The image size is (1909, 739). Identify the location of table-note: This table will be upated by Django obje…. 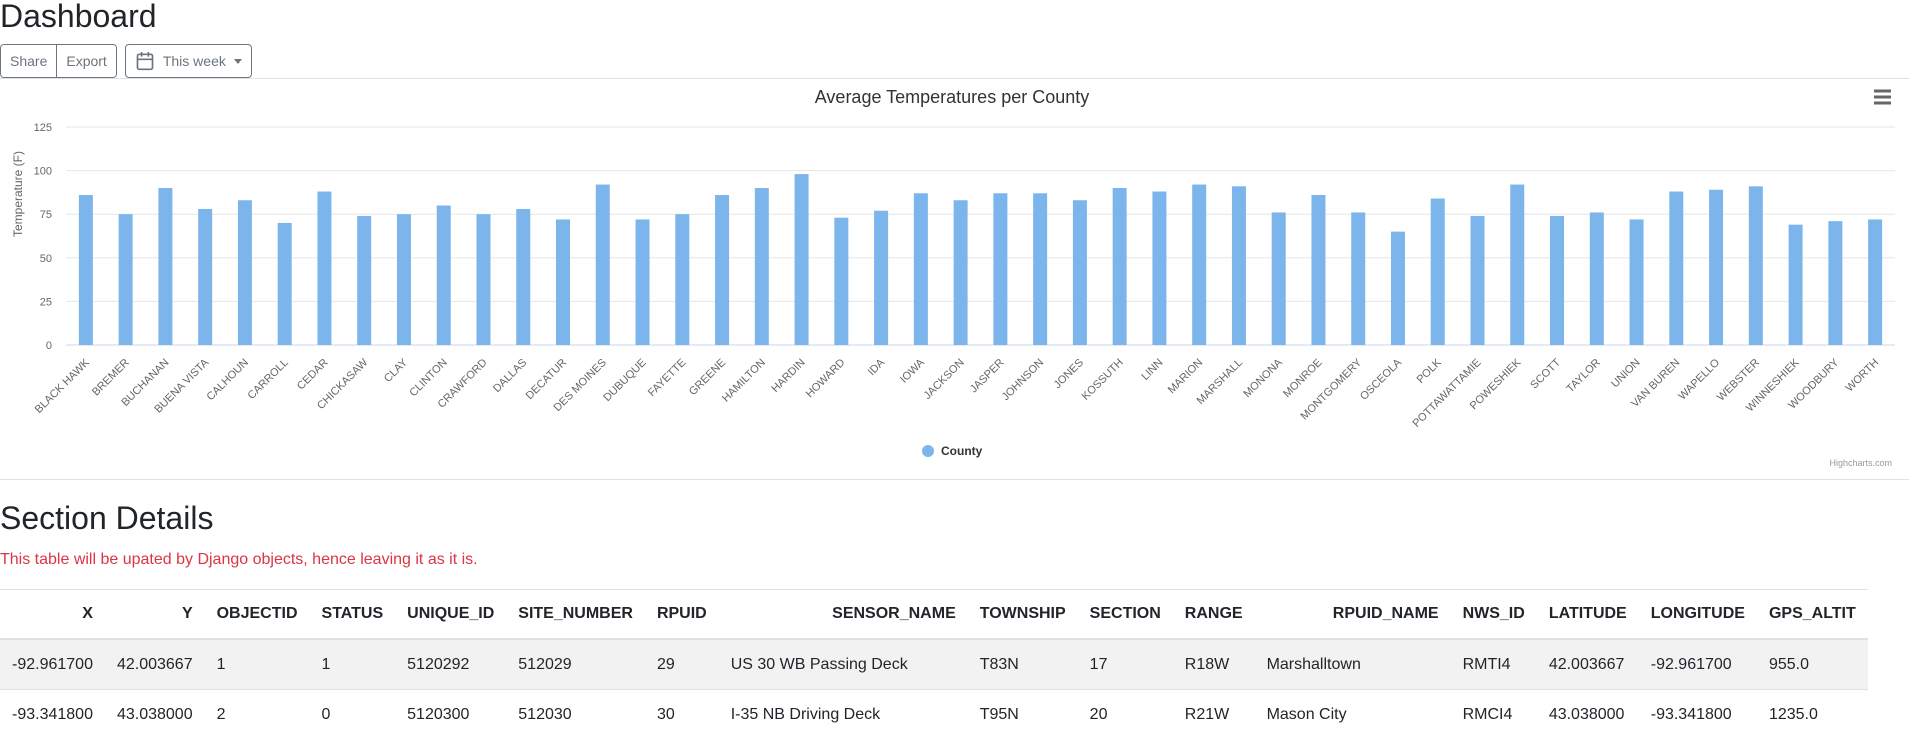
(239, 560).